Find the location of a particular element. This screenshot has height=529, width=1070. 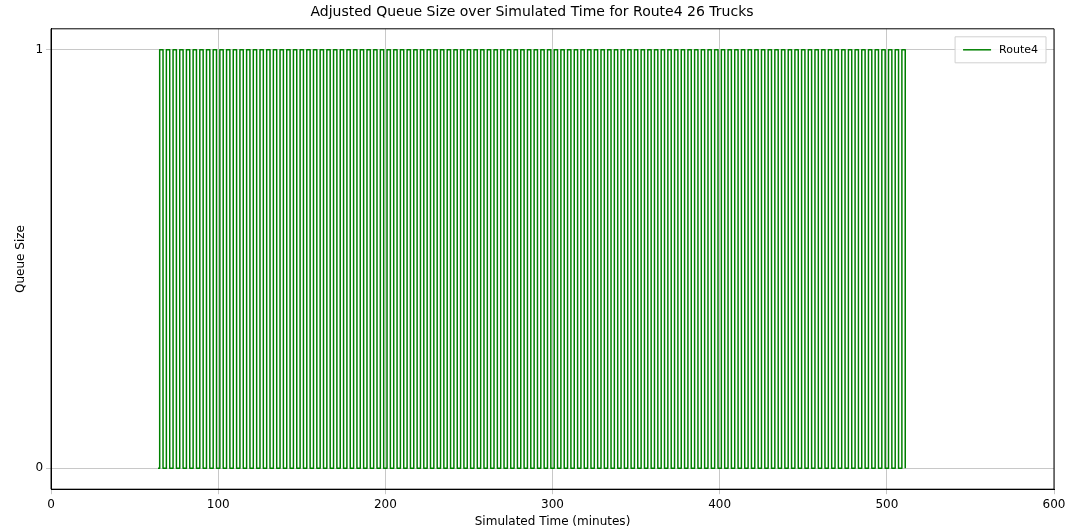

y-tick-label: 1 is located at coordinates (39, 48).